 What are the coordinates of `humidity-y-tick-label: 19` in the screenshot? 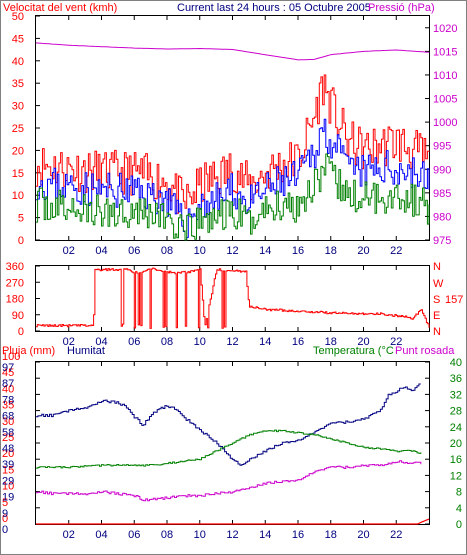 It's located at (8, 498).